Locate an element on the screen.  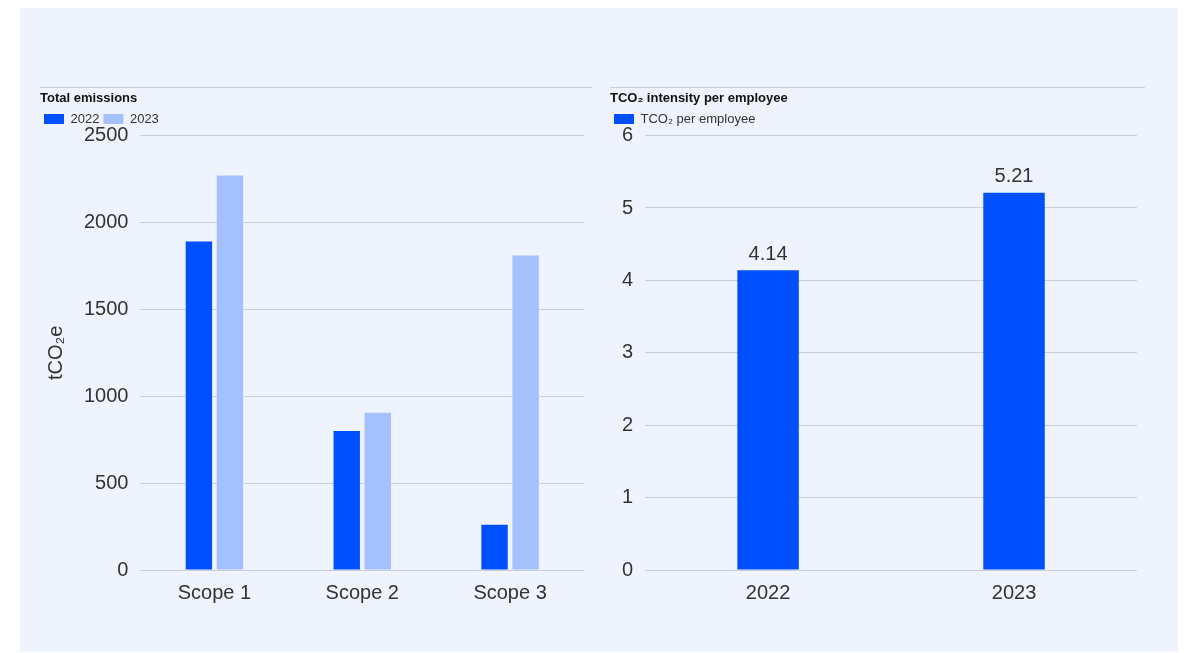
y-tick-label: 4 is located at coordinates (628, 278).